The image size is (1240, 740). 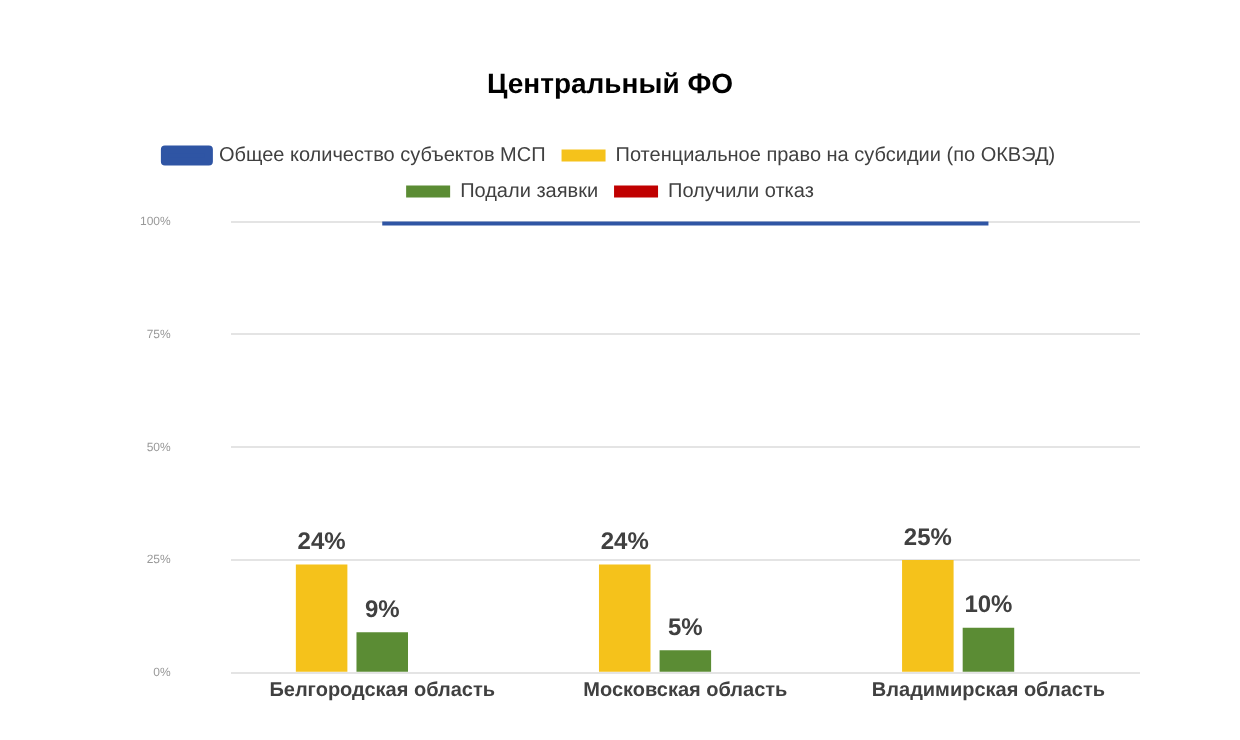 I want to click on legend-label: Подали заявки, so click(x=529, y=192).